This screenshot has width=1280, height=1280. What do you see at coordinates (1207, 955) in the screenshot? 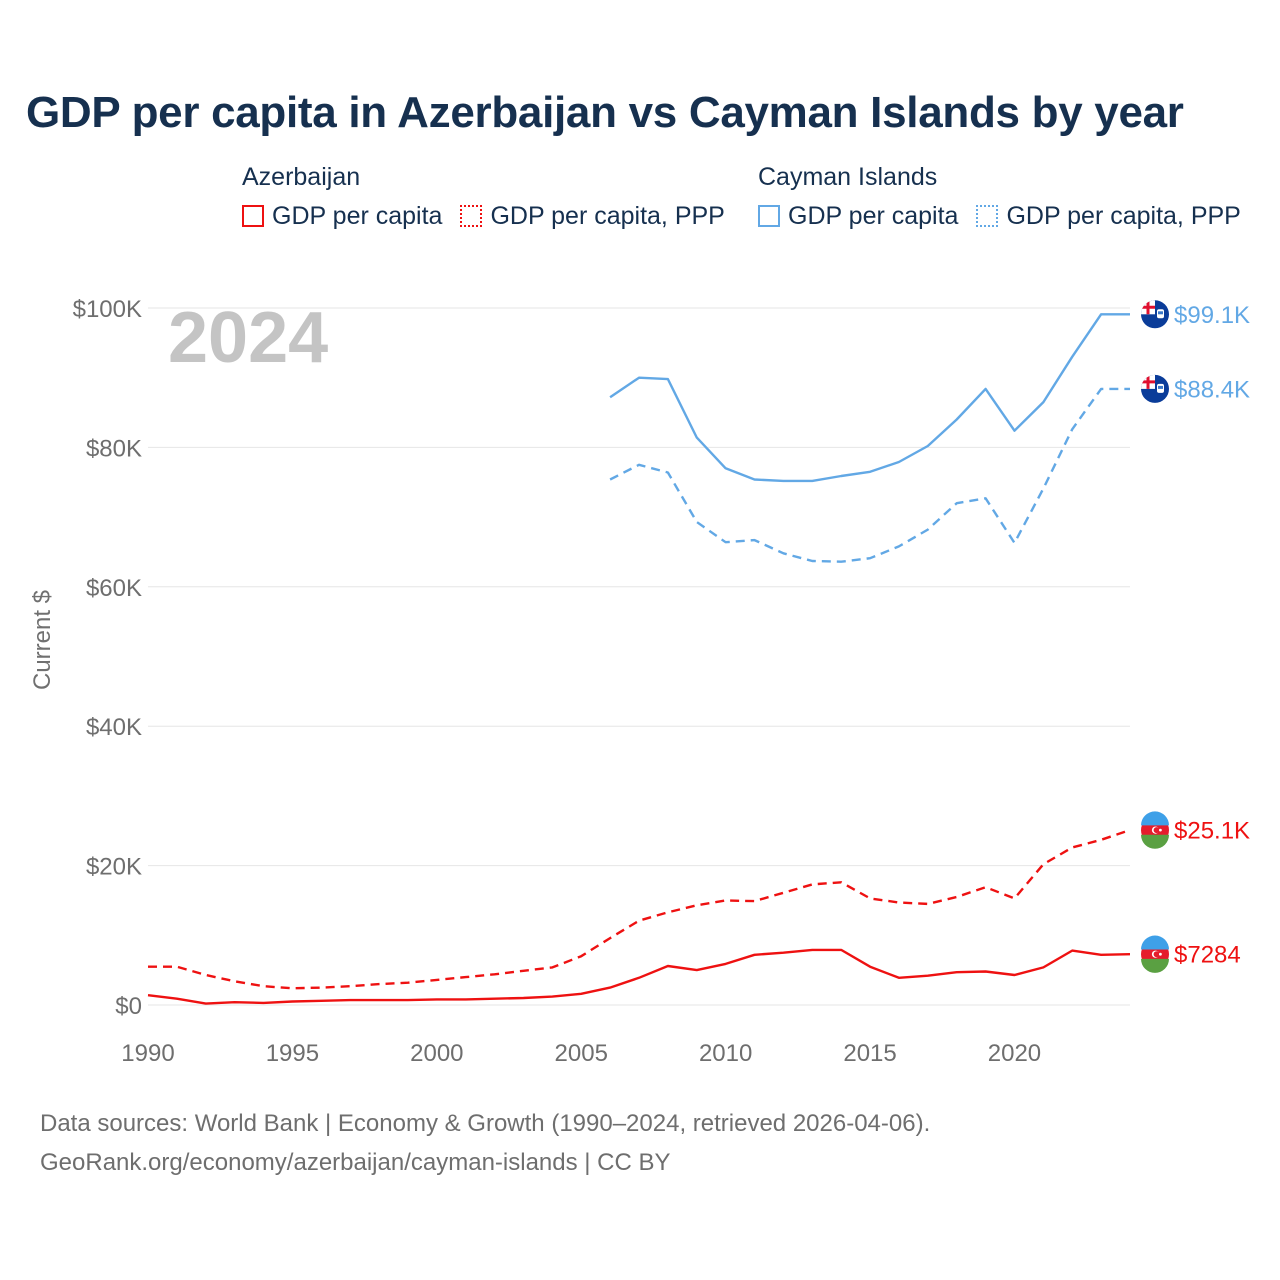
I see `end-value-label: $7284` at bounding box center [1207, 955].